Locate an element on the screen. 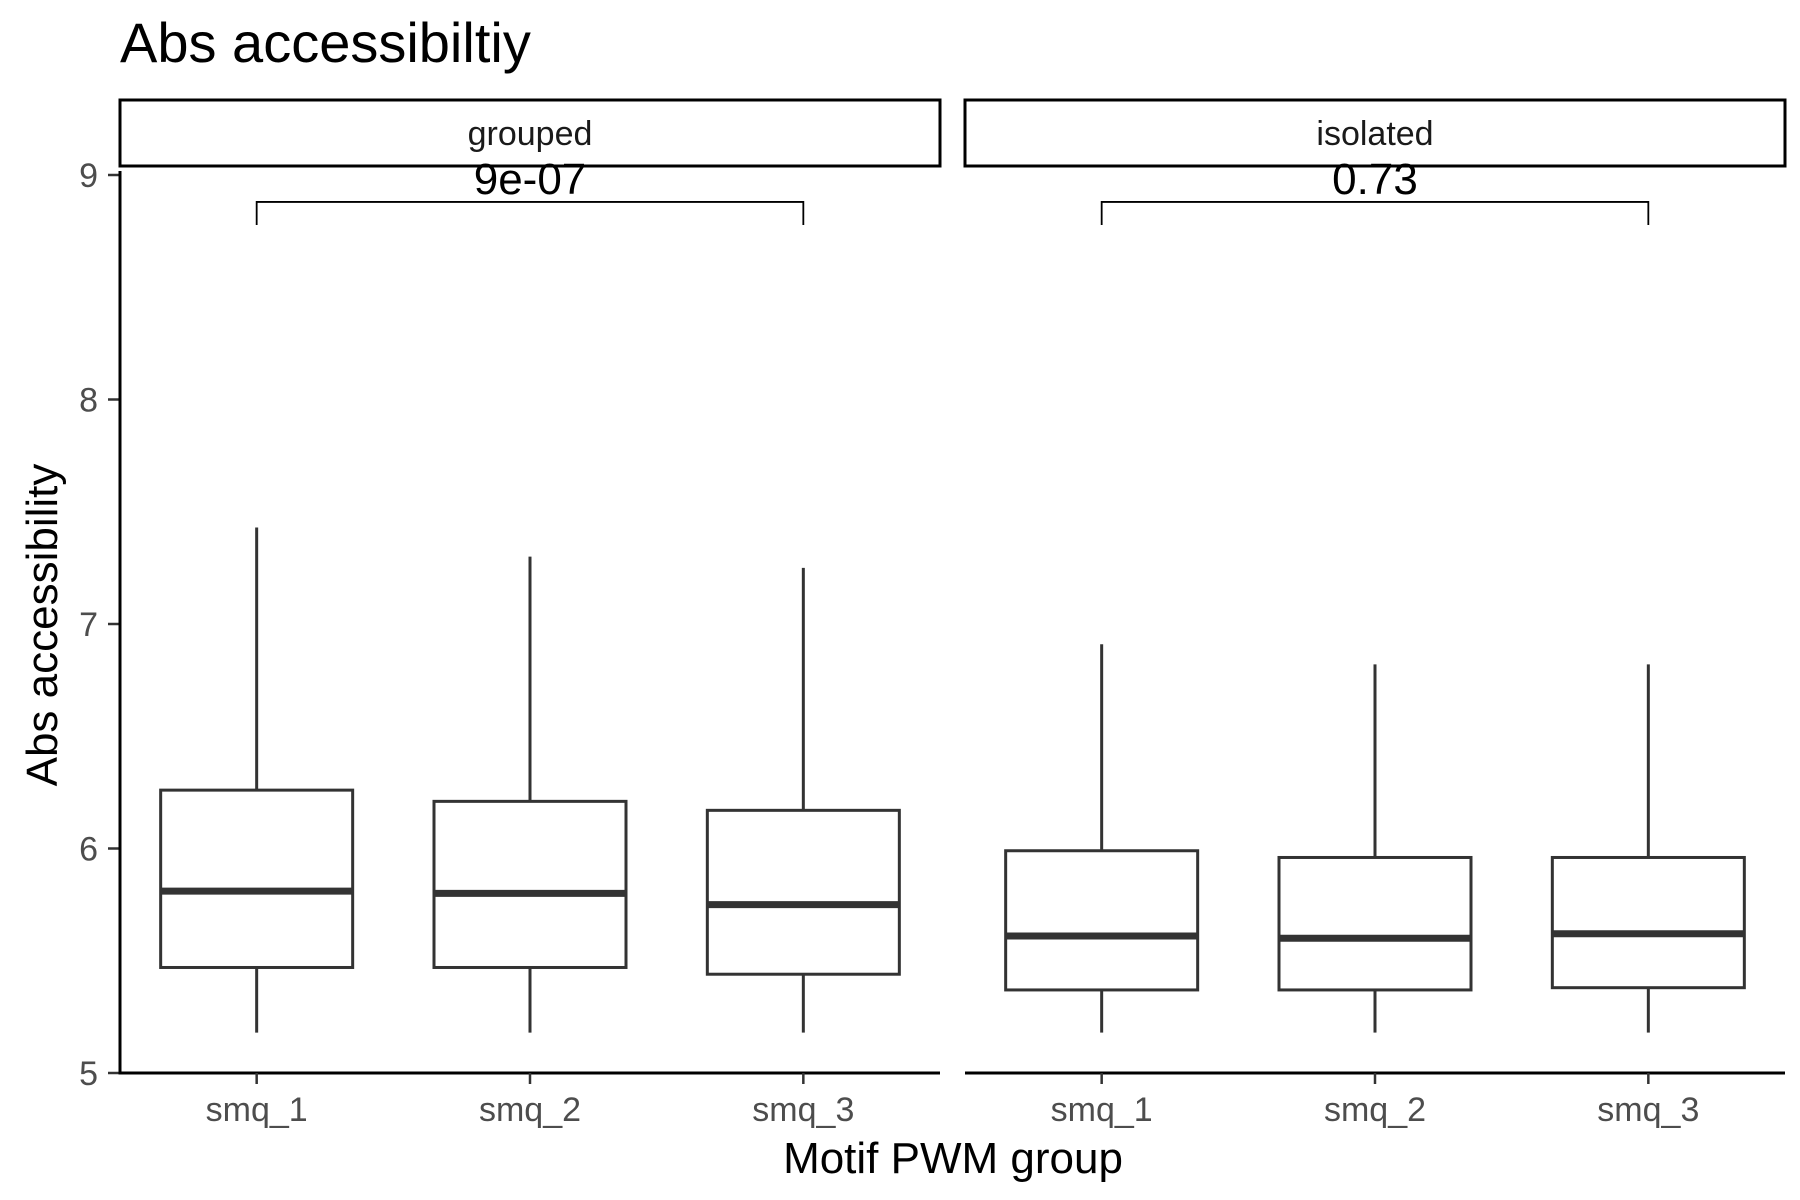 Image resolution: width=1800 pixels, height=1200 pixels. y-tick-label: 7 is located at coordinates (88, 625).